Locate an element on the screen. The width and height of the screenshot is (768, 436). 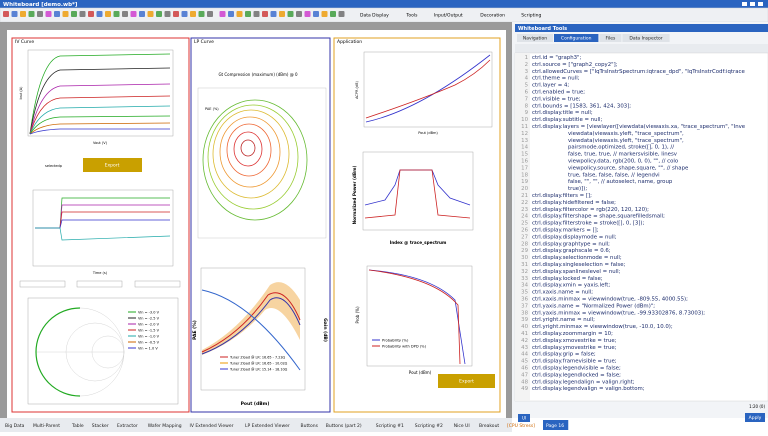
line-number: 12 is located at coordinates (524, 134).